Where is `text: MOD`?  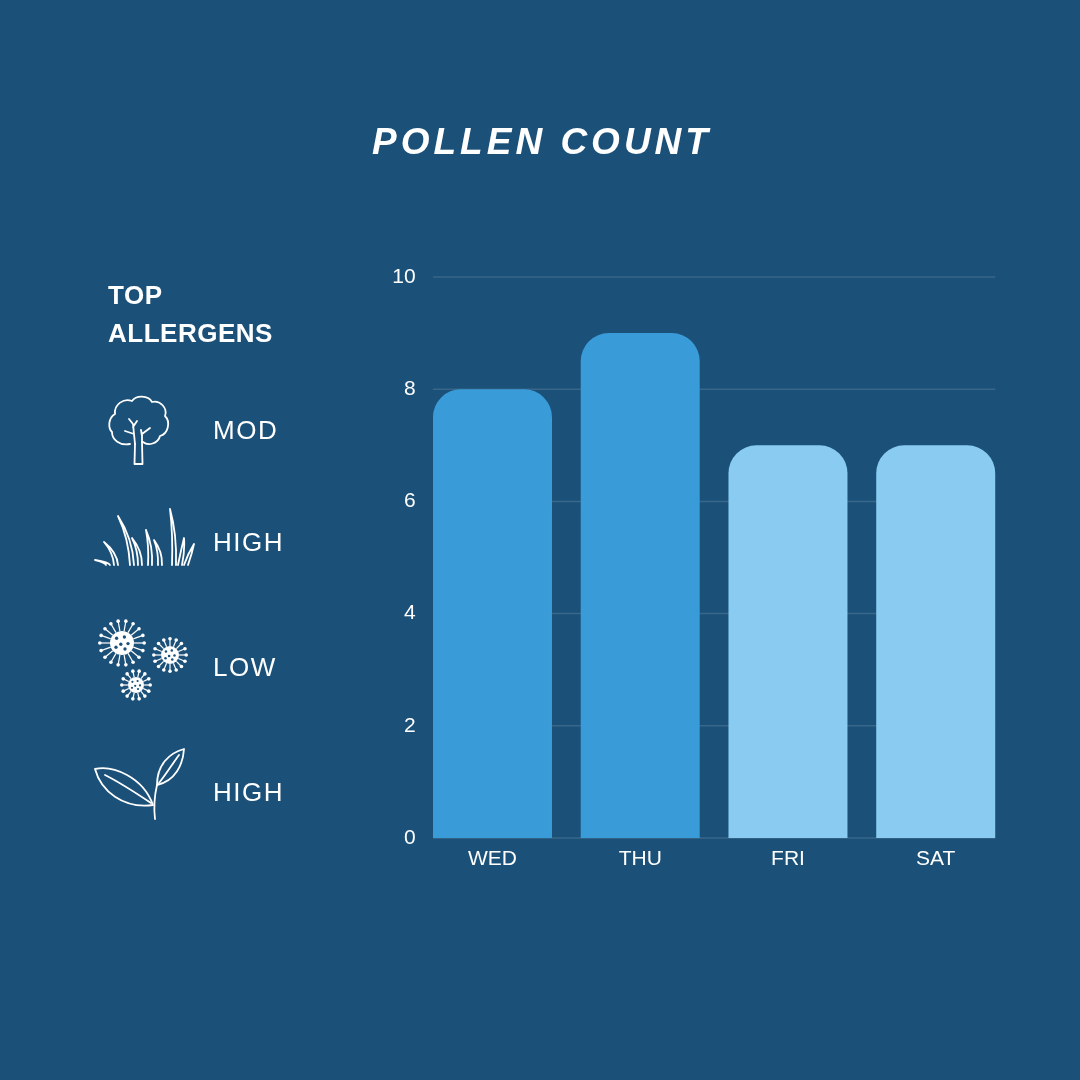
text: MOD is located at coordinates (246, 430).